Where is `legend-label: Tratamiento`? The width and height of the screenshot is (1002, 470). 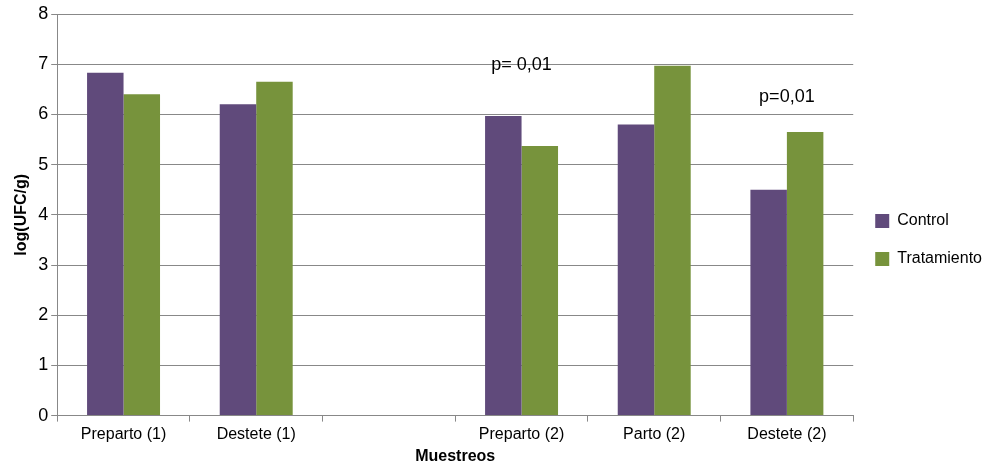
legend-label: Tratamiento is located at coordinates (940, 258).